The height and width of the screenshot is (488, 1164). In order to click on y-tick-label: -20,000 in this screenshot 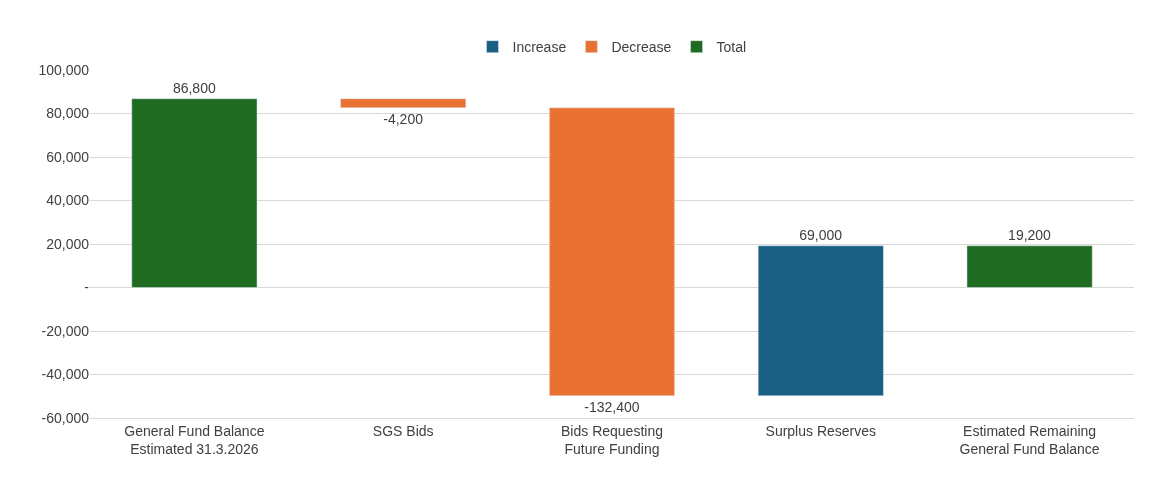, I will do `click(65, 330)`.